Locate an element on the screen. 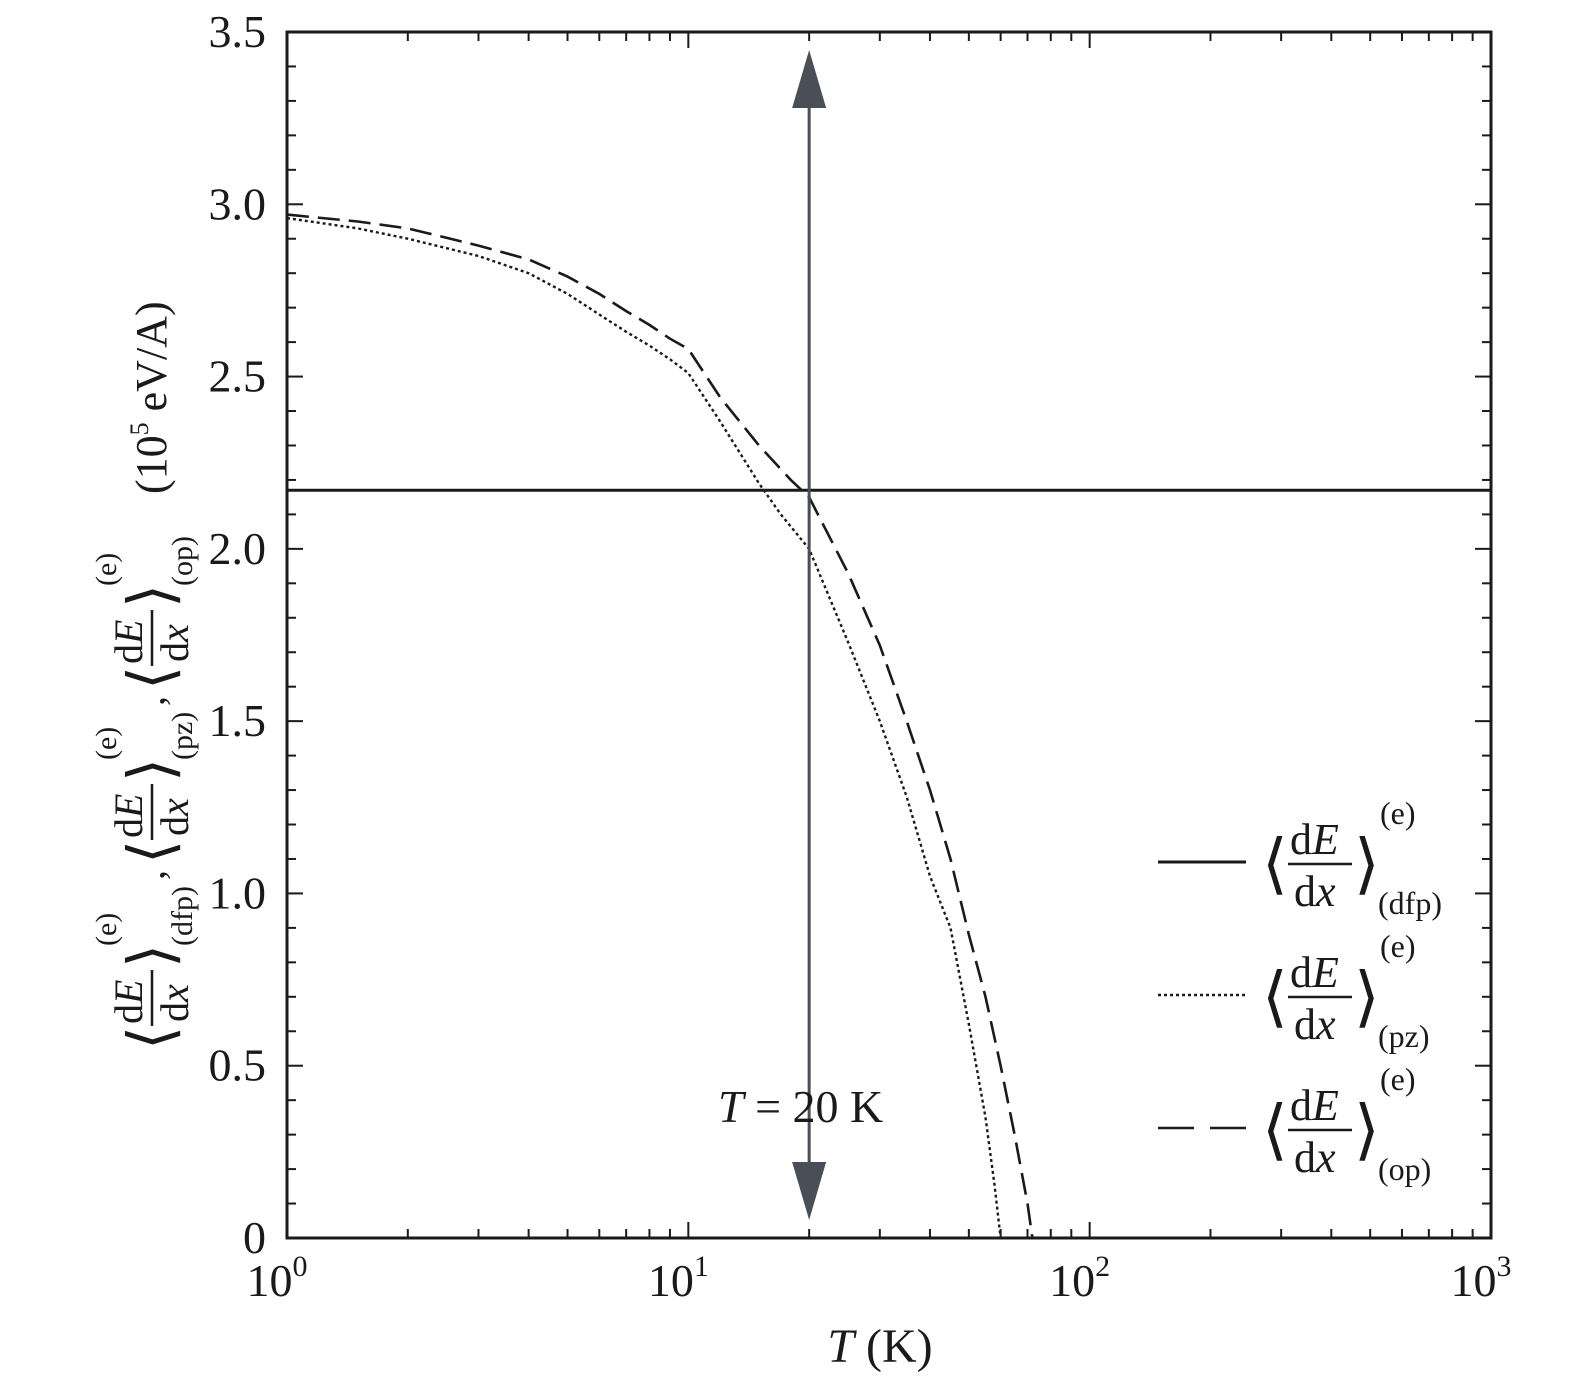 This screenshot has width=1575, height=1386. x-tick-label: 10⁰ is located at coordinates (277, 1278).